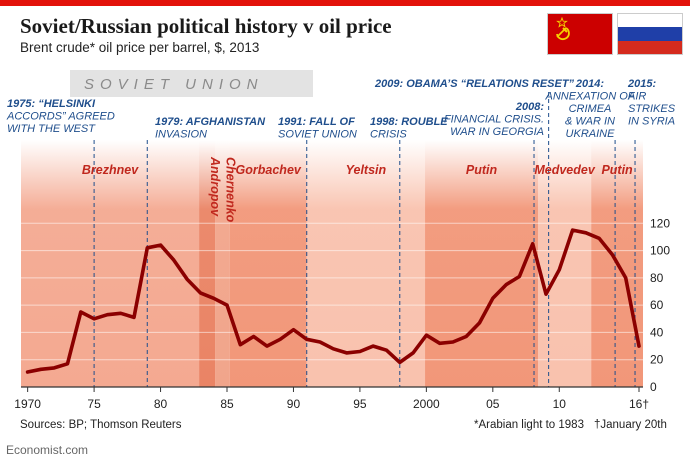 Image resolution: width=690 pixels, height=465 pixels. Describe the element at coordinates (653, 387) in the screenshot. I see `y-tick-label: 0` at that location.